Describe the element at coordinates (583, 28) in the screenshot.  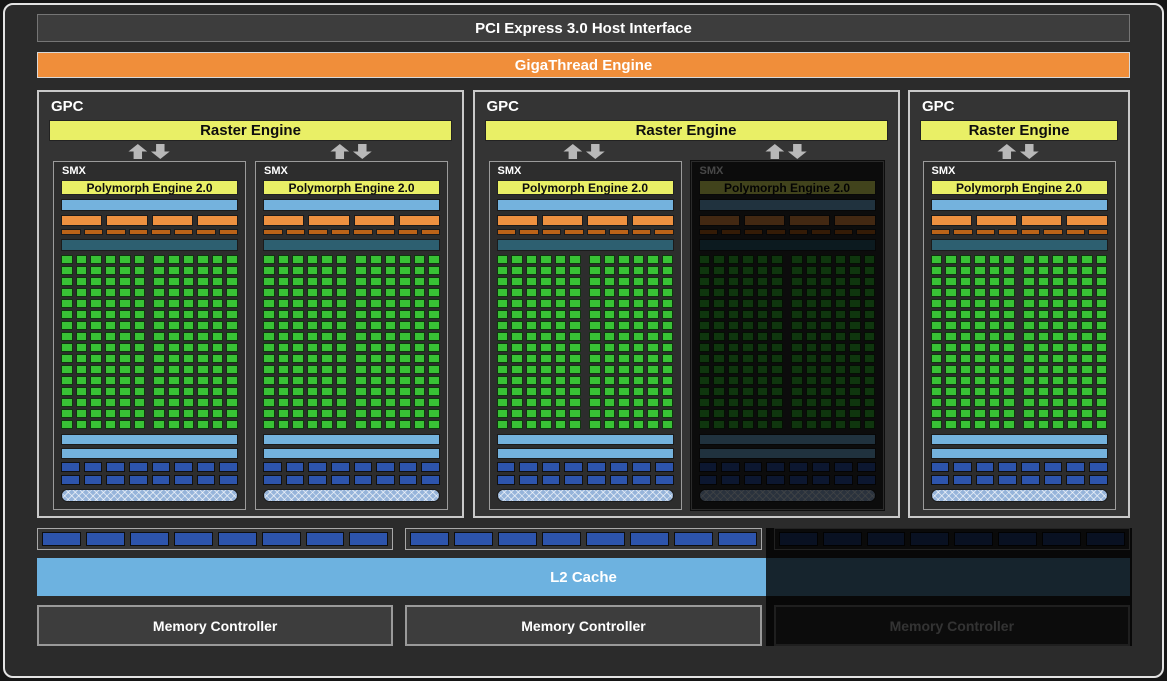
I see `pci-host-interface-bar: PCI Express 3.0 Host Interface` at that location.